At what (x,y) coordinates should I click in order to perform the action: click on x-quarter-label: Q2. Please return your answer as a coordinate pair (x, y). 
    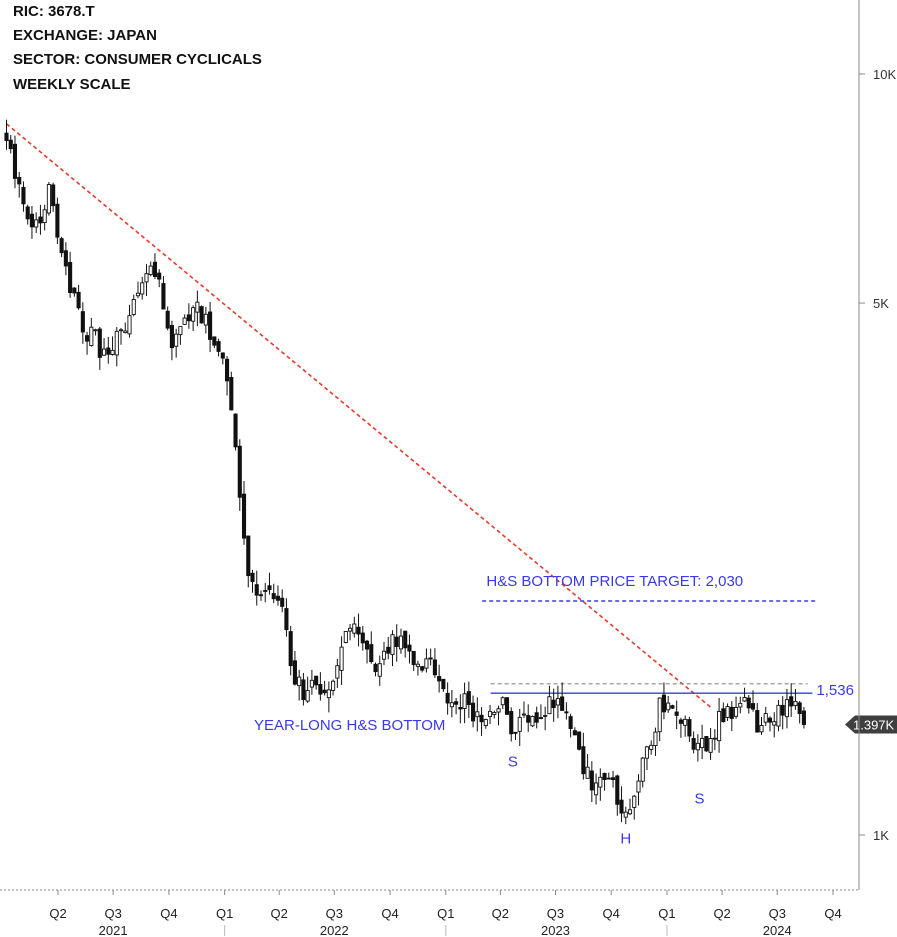
    Looking at the image, I should click on (721, 913).